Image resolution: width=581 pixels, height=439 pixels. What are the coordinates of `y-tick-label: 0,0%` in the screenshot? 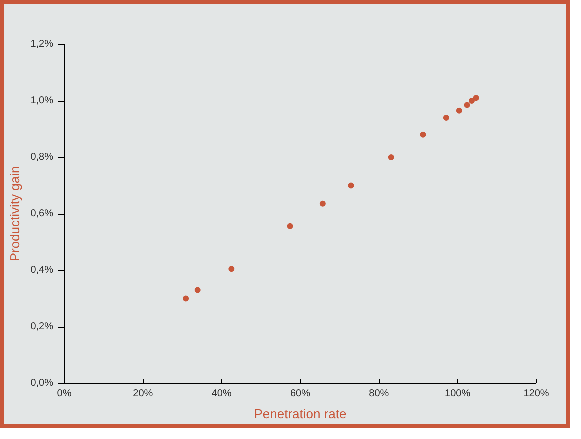 It's located at (42, 383).